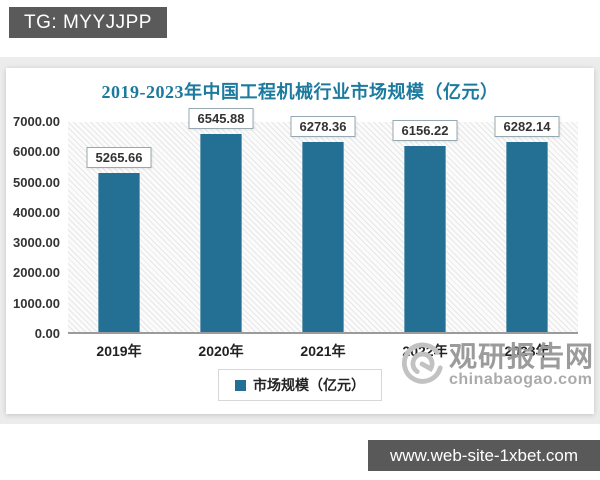 Image resolution: width=600 pixels, height=480 pixels. Describe the element at coordinates (119, 157) in the screenshot. I see `bar-value-label: 5265.66` at that location.